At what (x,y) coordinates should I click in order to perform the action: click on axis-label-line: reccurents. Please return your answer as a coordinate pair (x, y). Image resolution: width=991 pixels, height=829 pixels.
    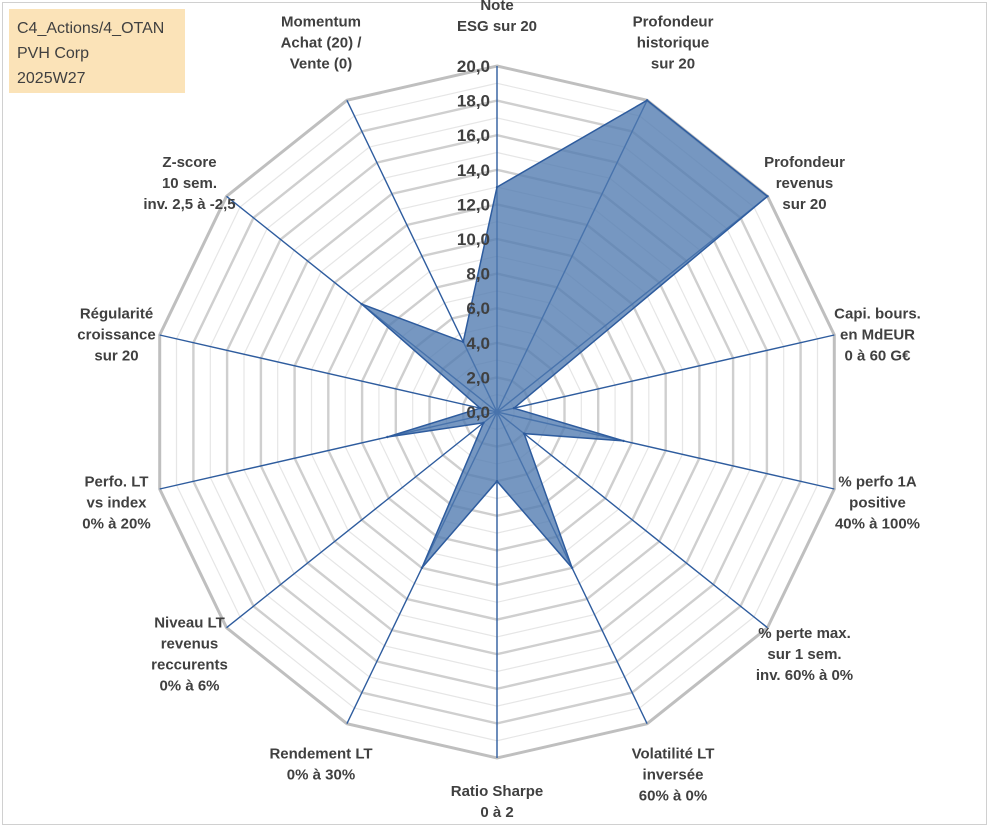
    Looking at the image, I should click on (189, 665).